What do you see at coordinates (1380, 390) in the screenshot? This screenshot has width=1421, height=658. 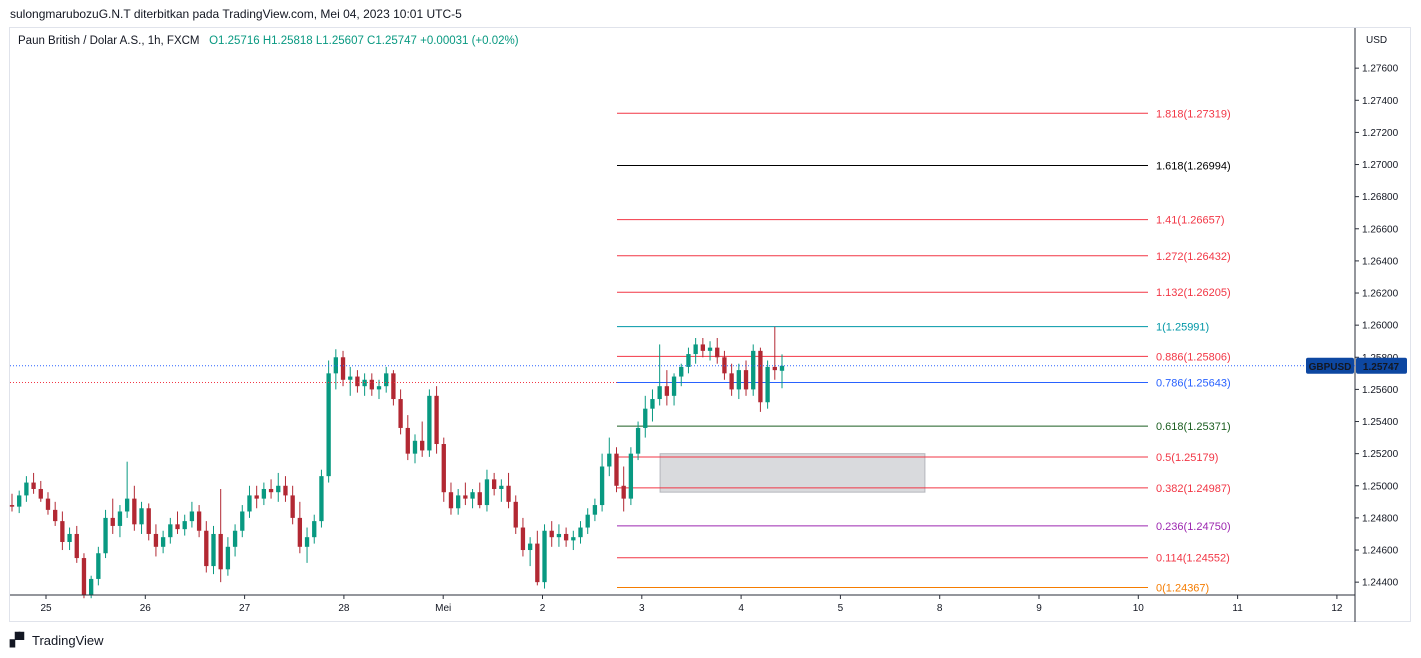 I see `y-tick-label: 1.25600` at bounding box center [1380, 390].